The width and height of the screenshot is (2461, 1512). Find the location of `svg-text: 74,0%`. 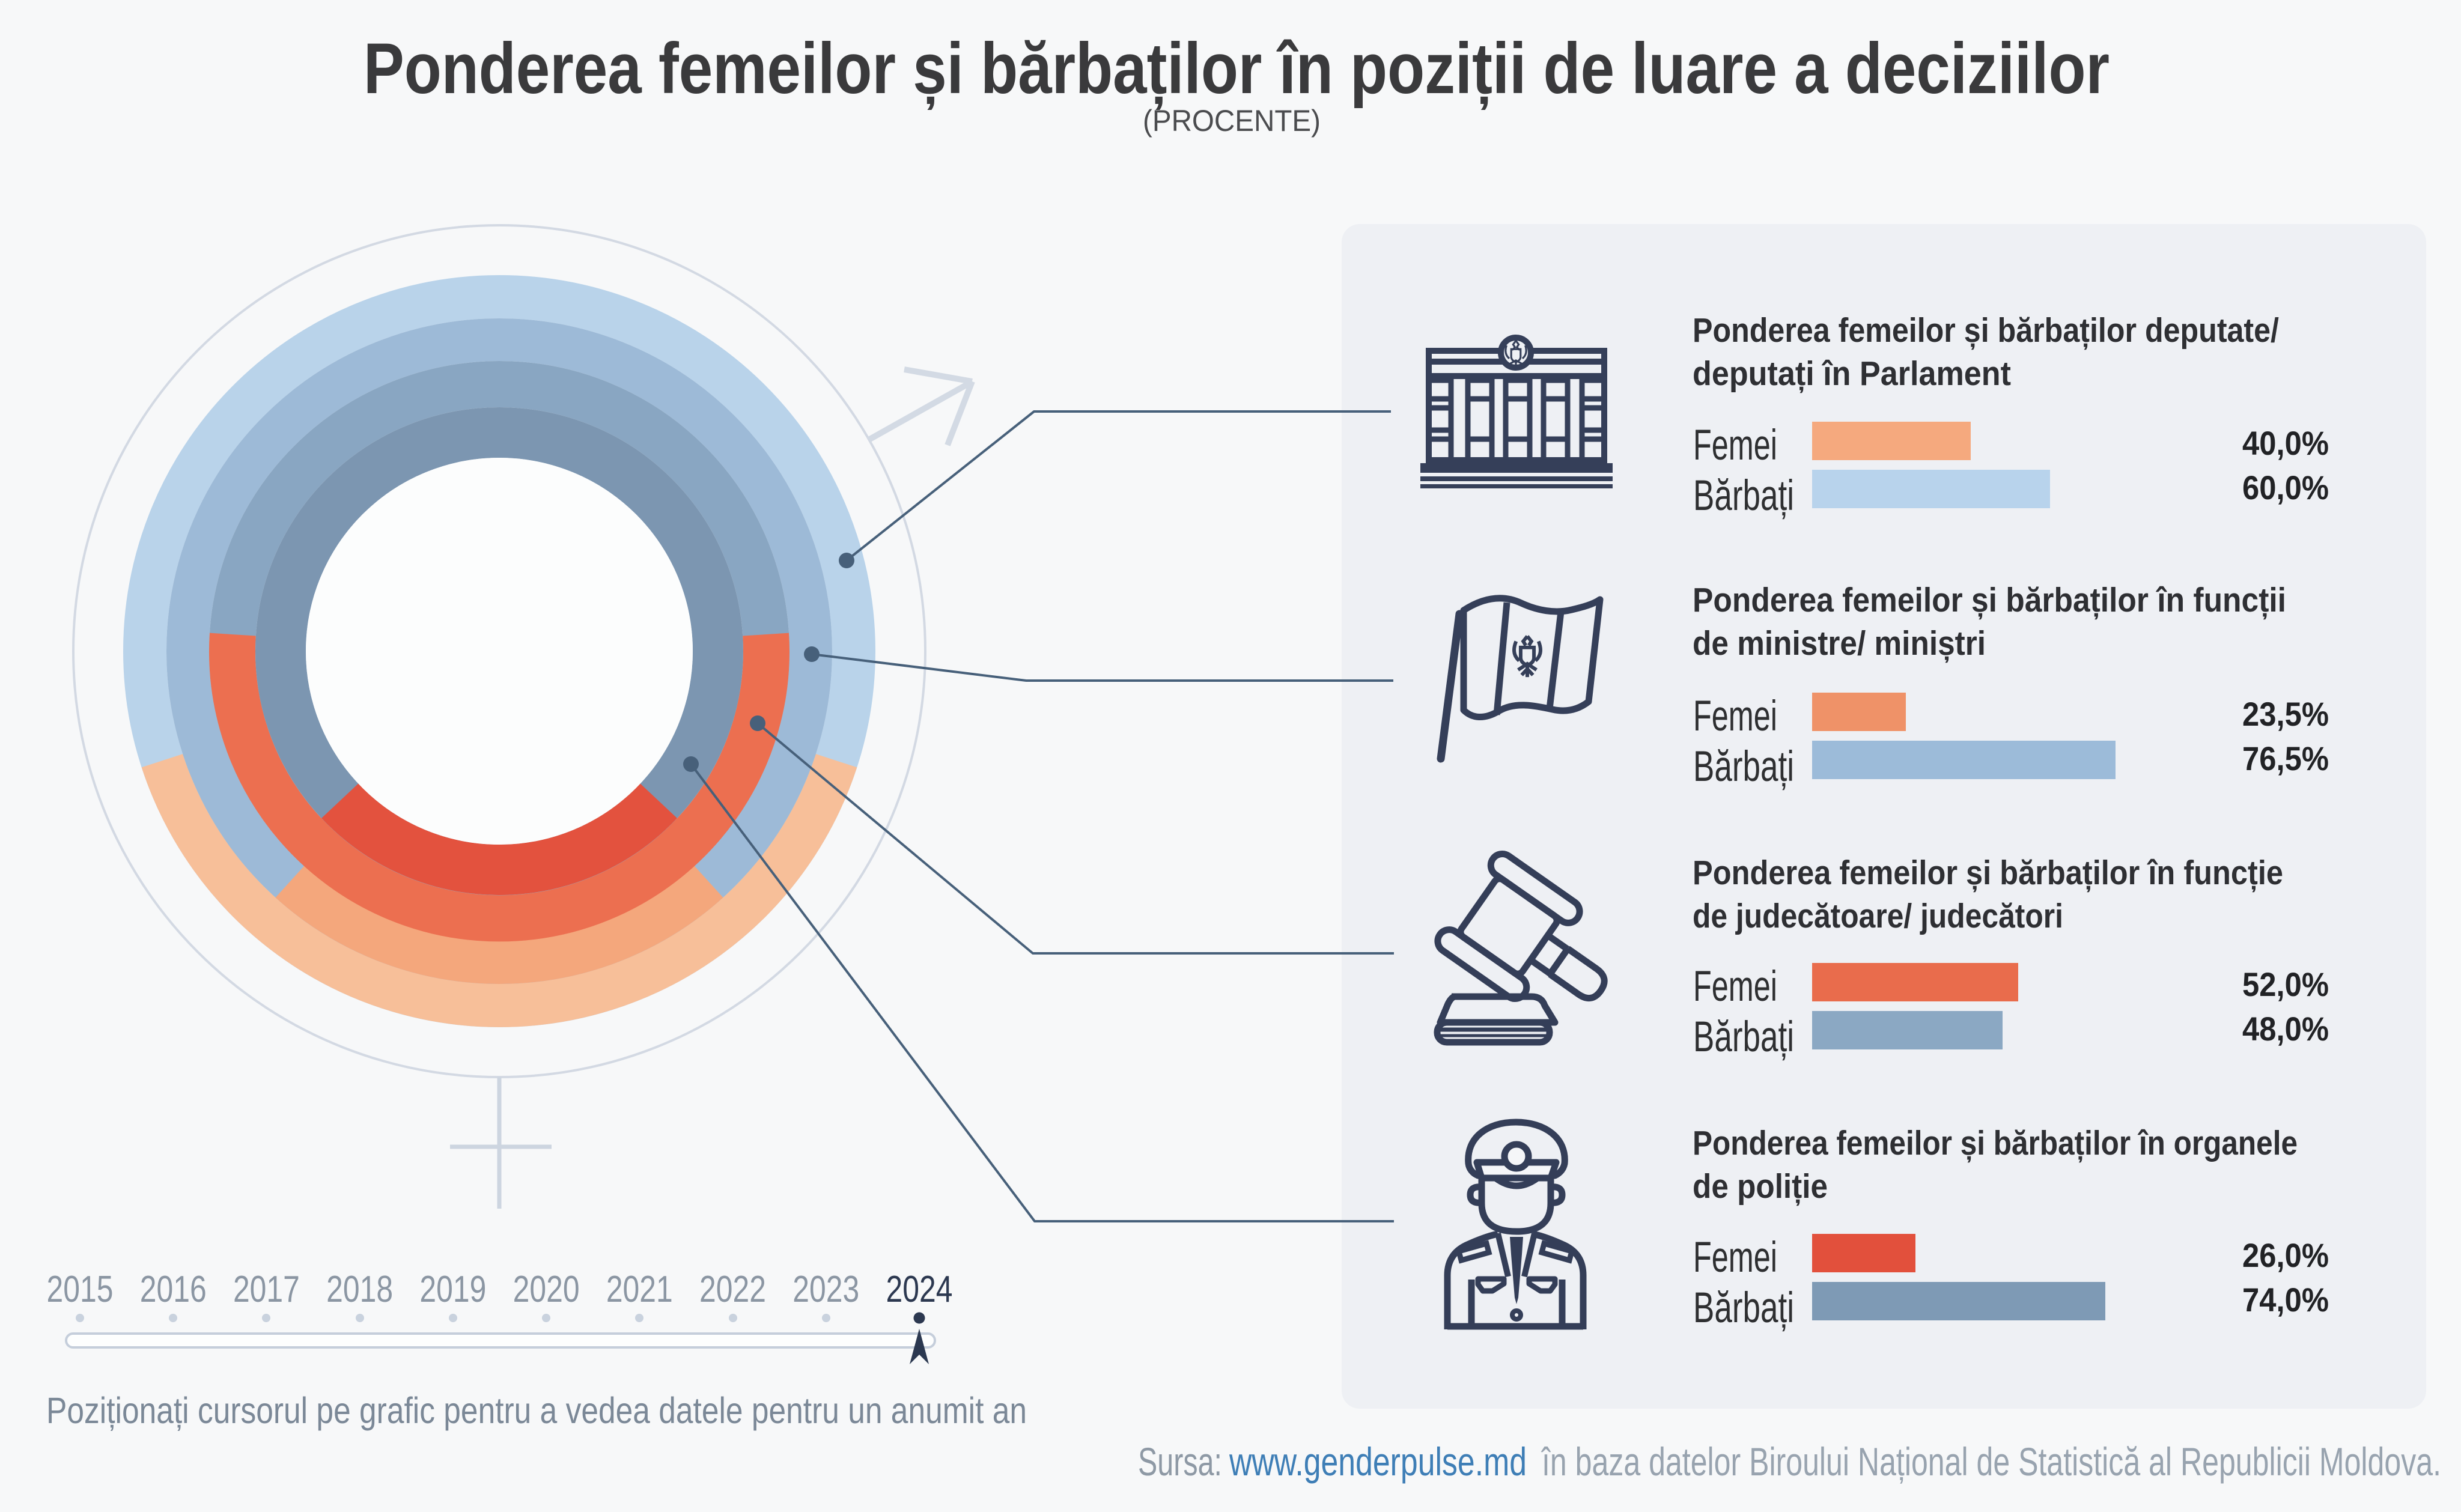

svg-text: 74,0% is located at coordinates (2285, 1300).